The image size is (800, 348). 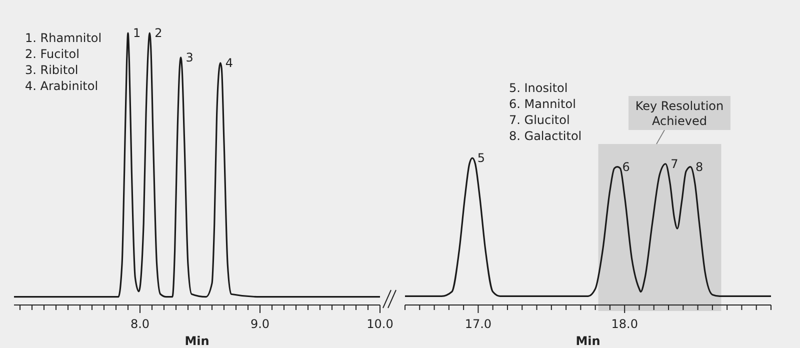 What do you see at coordinates (52, 54) in the screenshot?
I see `annotation: 2. Fucitol` at bounding box center [52, 54].